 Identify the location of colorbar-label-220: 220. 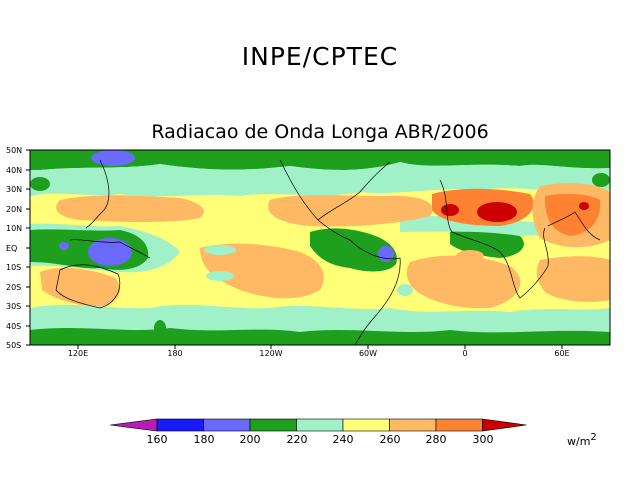
(297, 439).